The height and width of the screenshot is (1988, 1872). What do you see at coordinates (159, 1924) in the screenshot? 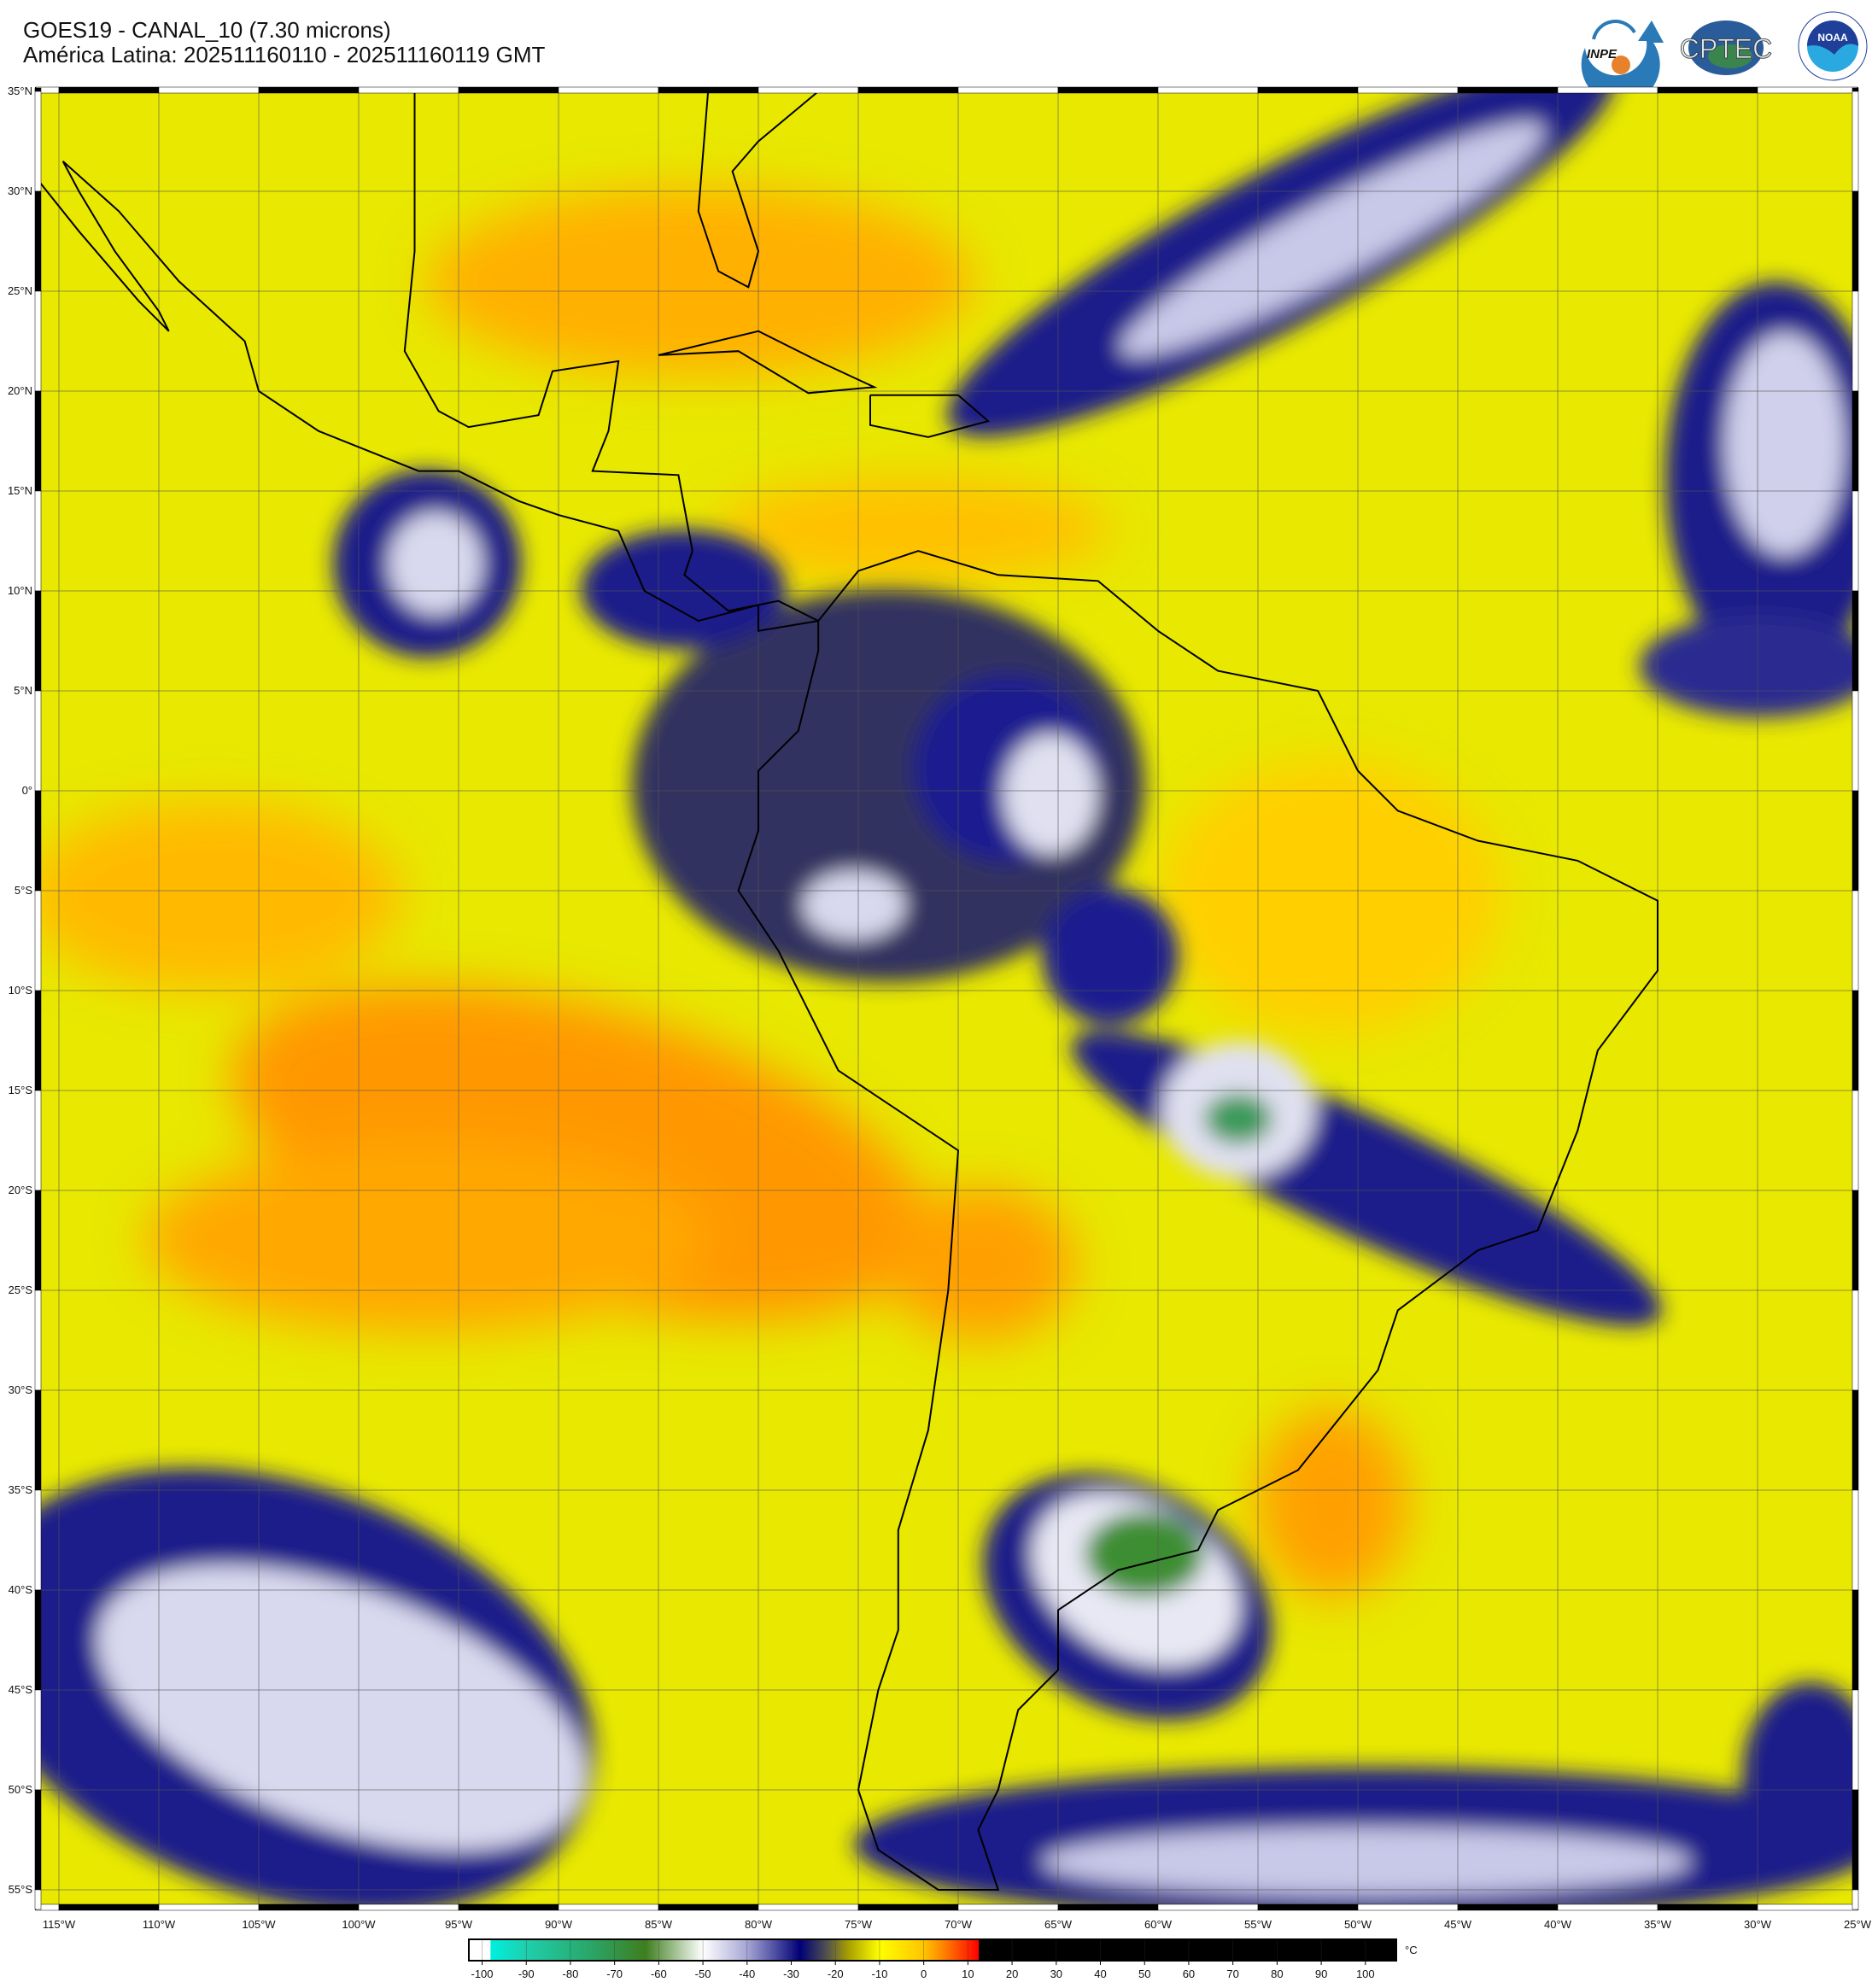
I see `lon-label: 110°W` at bounding box center [159, 1924].